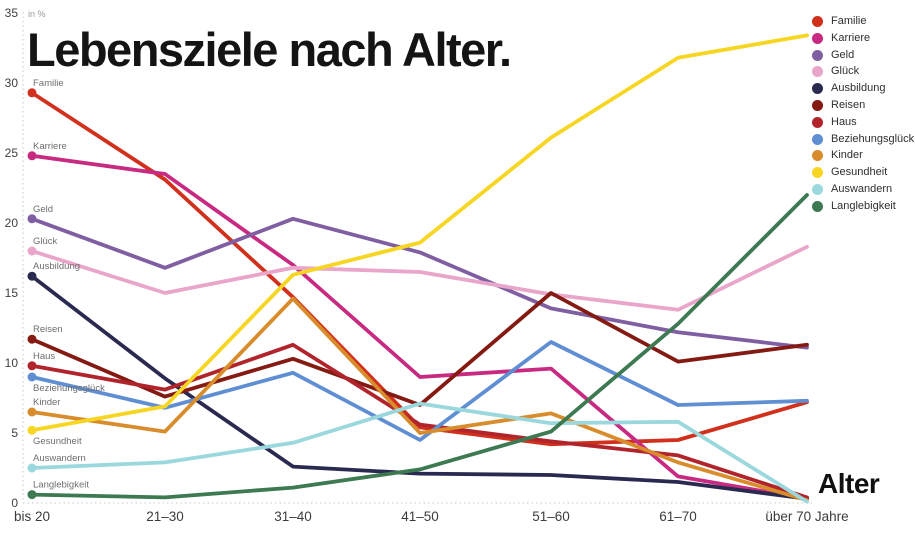 The image size is (915, 533). Describe the element at coordinates (849, 483) in the screenshot. I see `x-axis-title: Alter` at that location.